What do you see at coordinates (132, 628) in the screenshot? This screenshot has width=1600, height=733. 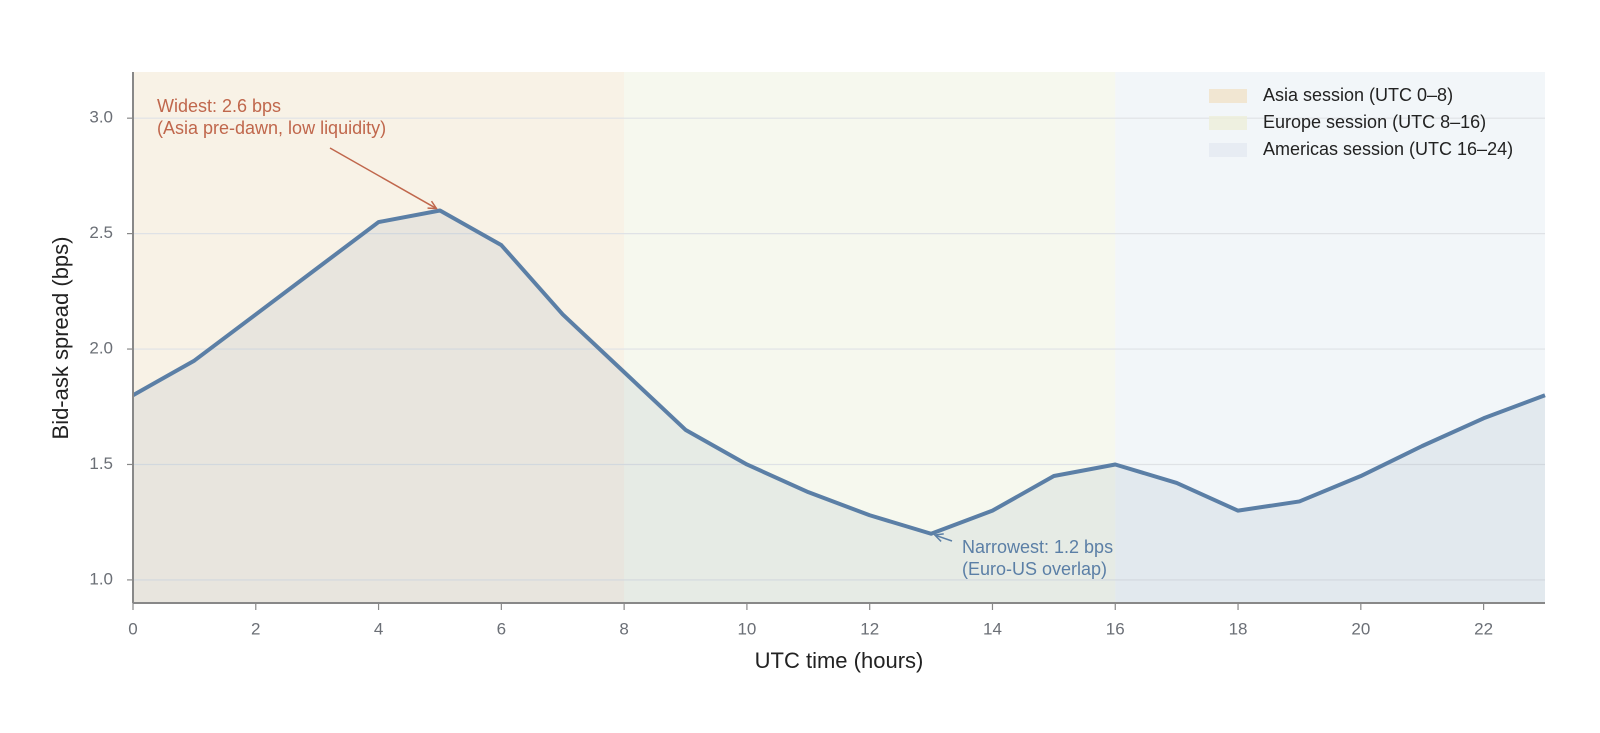 I see `x-tick-label: 0` at bounding box center [132, 628].